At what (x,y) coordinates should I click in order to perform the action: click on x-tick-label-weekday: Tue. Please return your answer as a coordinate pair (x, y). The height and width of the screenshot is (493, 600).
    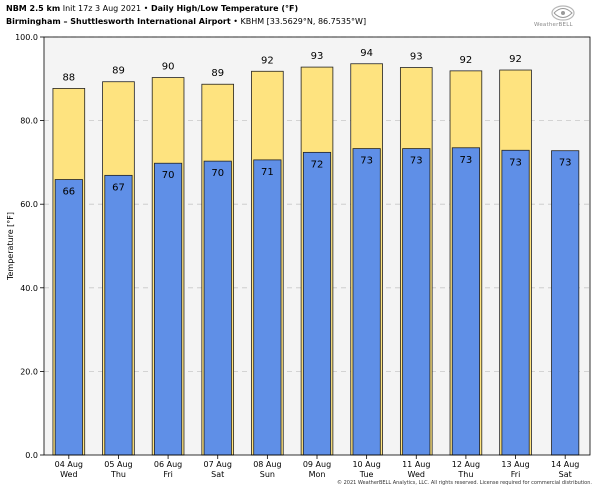
    Looking at the image, I should click on (366, 474).